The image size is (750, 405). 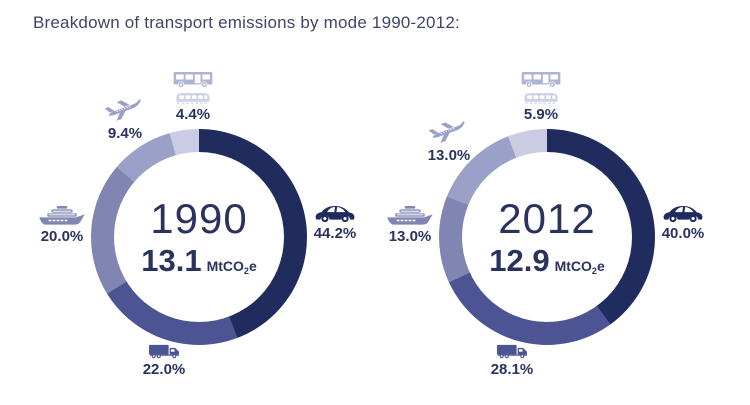 I want to click on percent-label: 5.9%, so click(x=541, y=114).